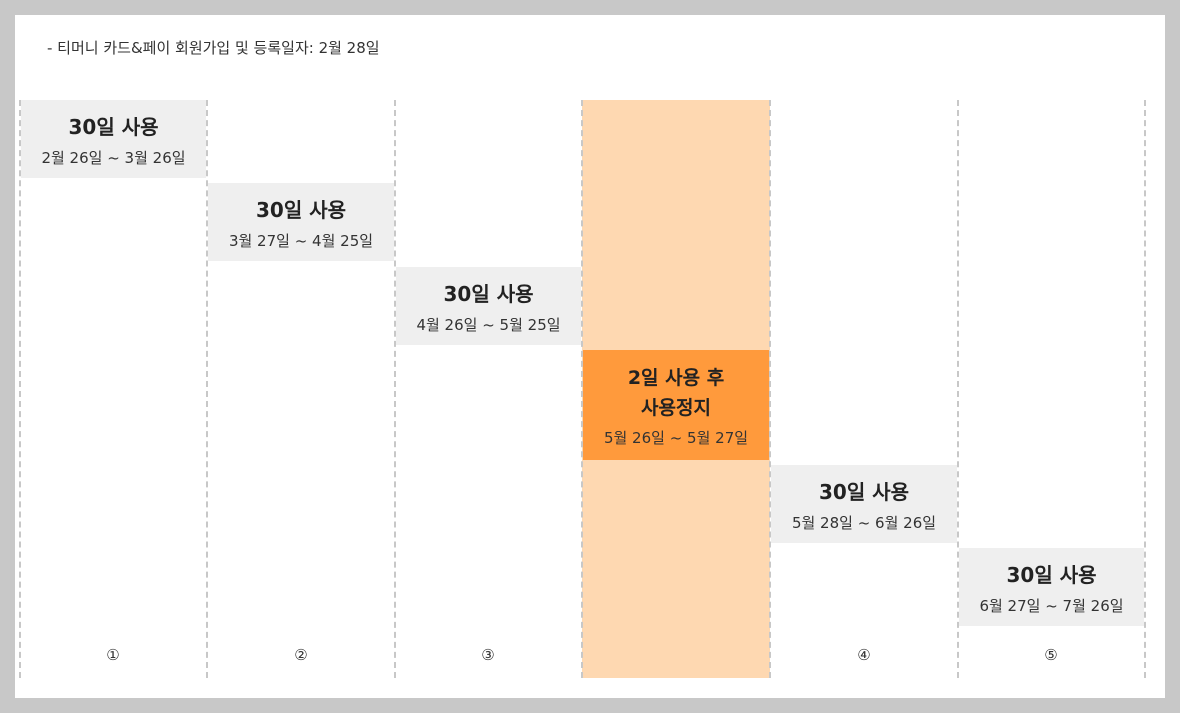 The width and height of the screenshot is (1180, 713). What do you see at coordinates (864, 522) in the screenshot?
I see `usage-period-range: 5월 28일 ~ 6월 26일` at bounding box center [864, 522].